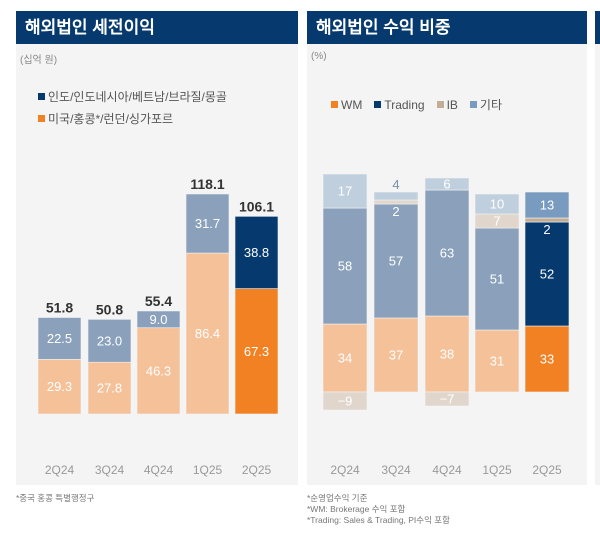 Image resolution: width=600 pixels, height=546 pixels. I want to click on data-label: 52, so click(547, 274).